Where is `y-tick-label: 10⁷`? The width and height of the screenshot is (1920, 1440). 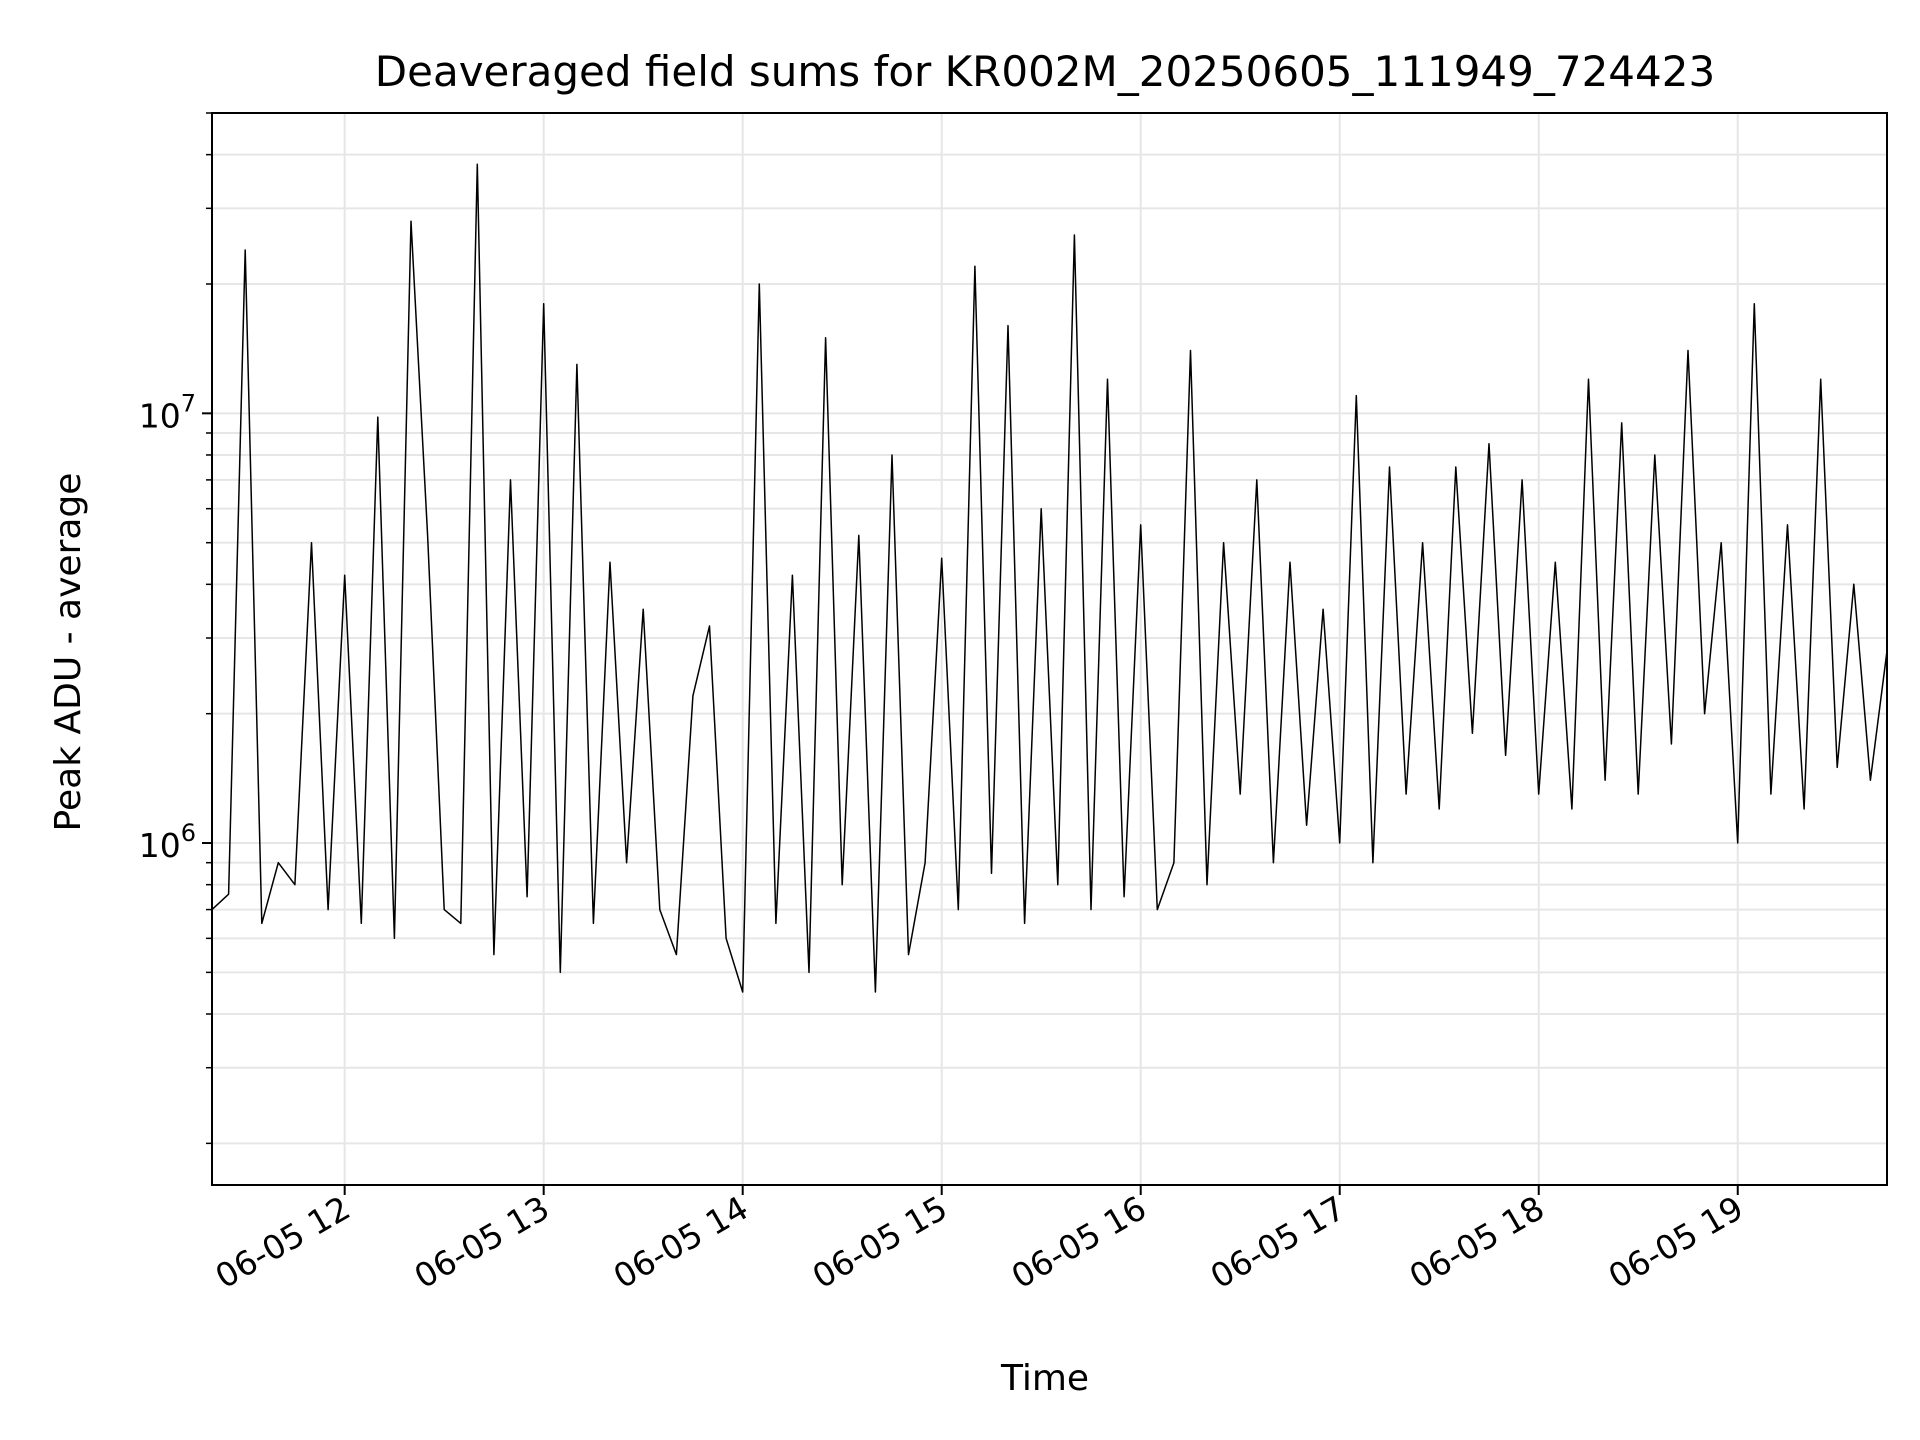
y-tick-label: 10⁷ is located at coordinates (167, 412).